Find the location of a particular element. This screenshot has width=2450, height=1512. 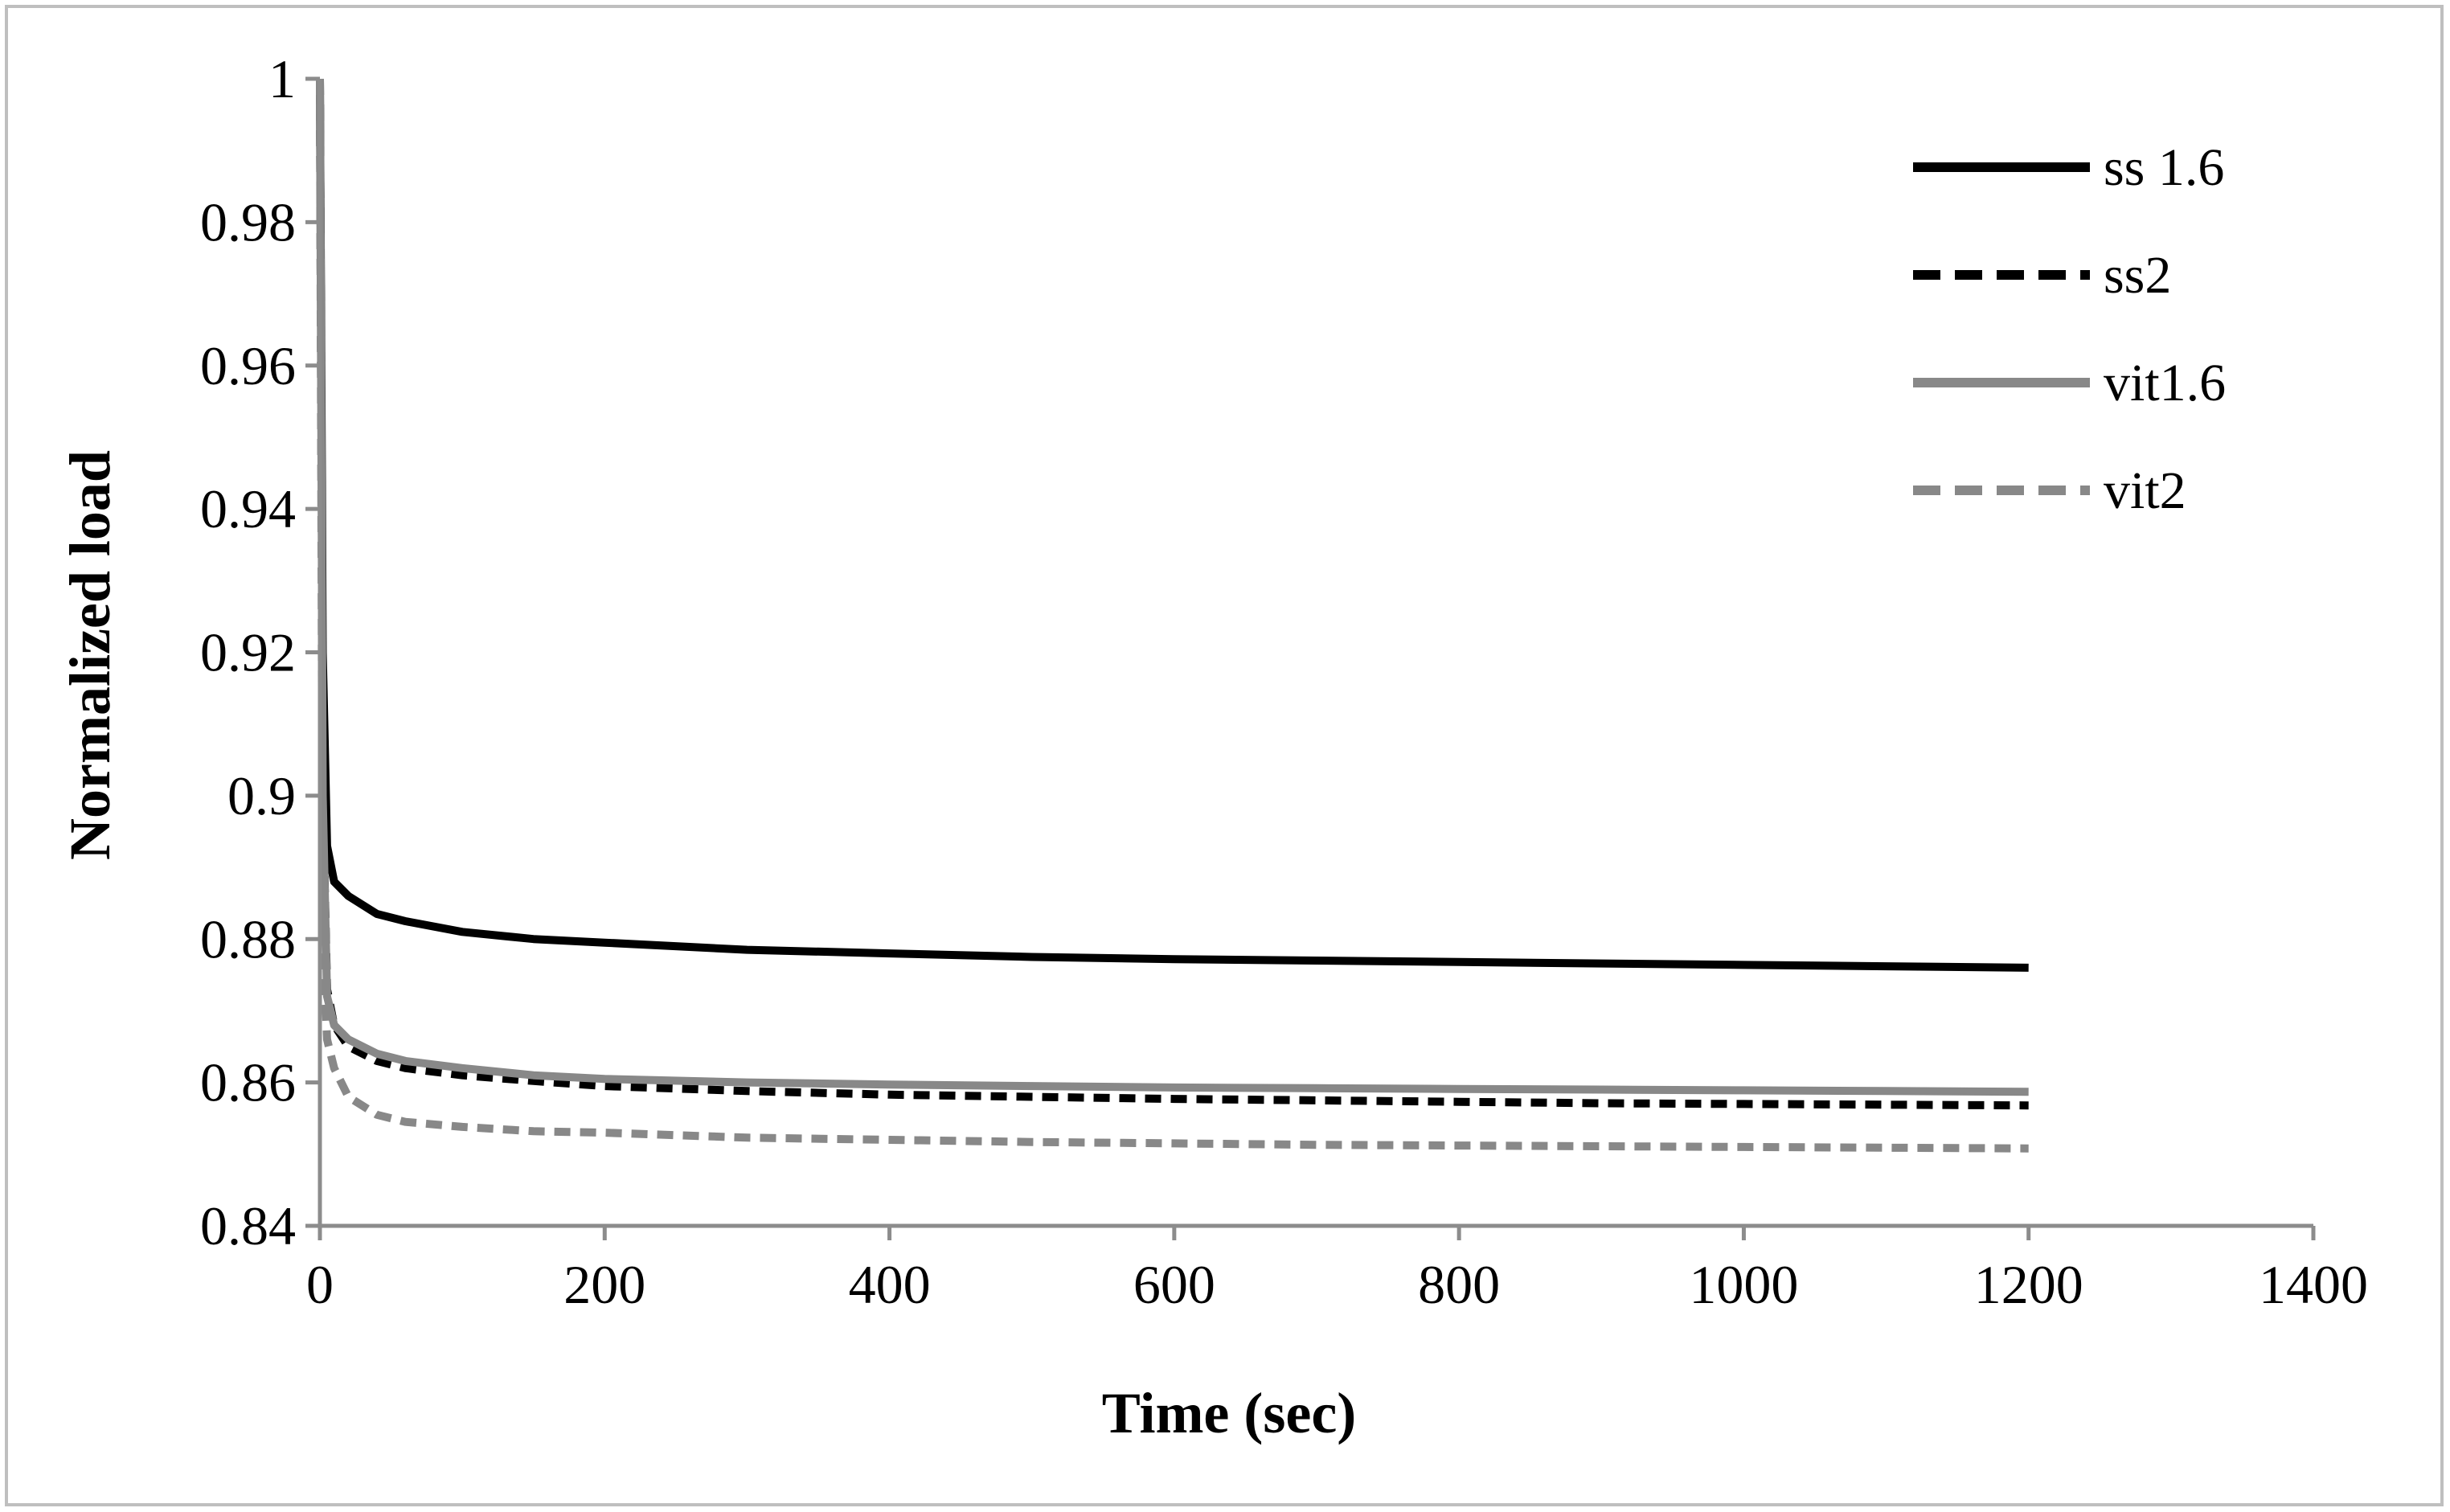

y-tick-label: 0.96 is located at coordinates (248, 365).